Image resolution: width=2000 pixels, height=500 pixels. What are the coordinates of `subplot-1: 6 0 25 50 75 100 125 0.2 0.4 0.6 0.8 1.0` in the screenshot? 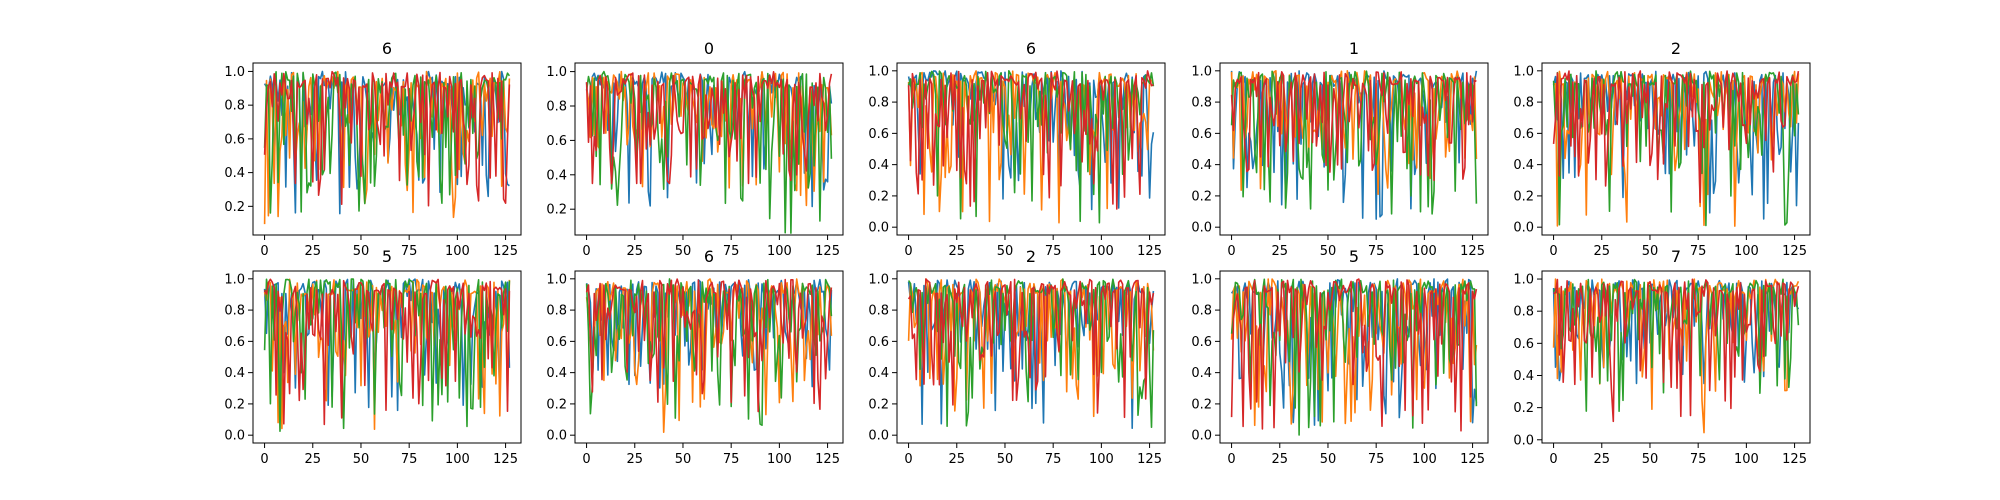 It's located at (373, 149).